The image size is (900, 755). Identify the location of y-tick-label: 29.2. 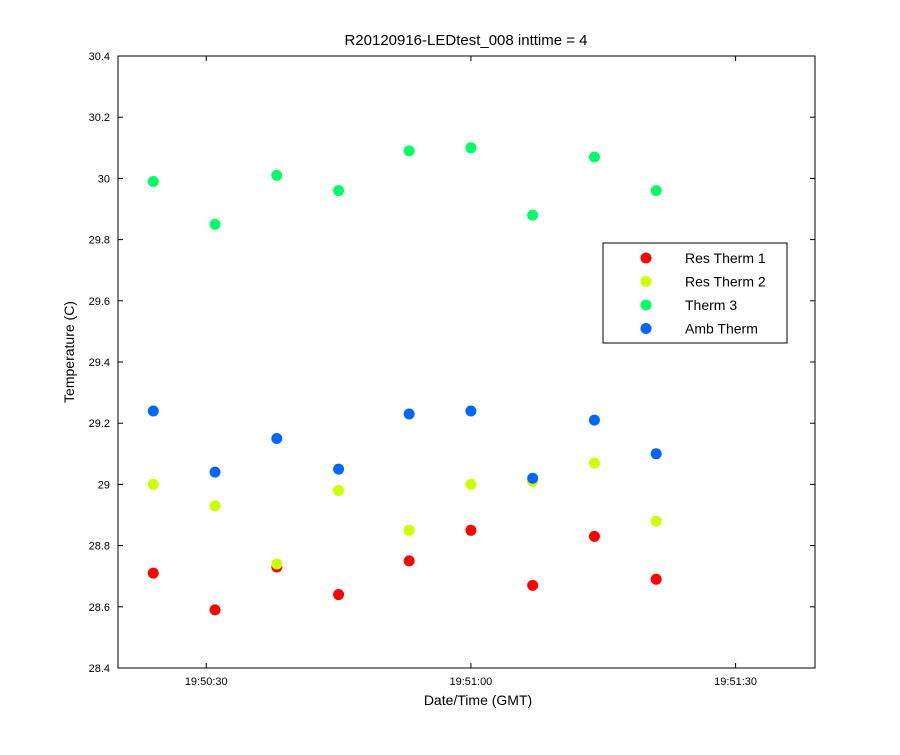
(99, 424).